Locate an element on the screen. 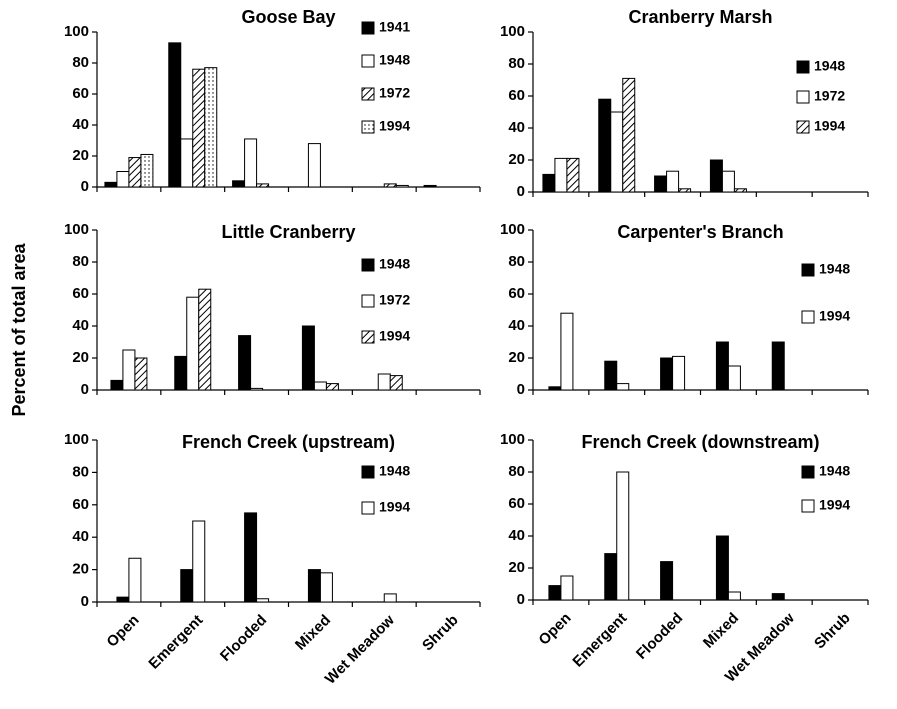 The image size is (897, 709). chart-title: French Creek (upstream) is located at coordinates (288, 442).